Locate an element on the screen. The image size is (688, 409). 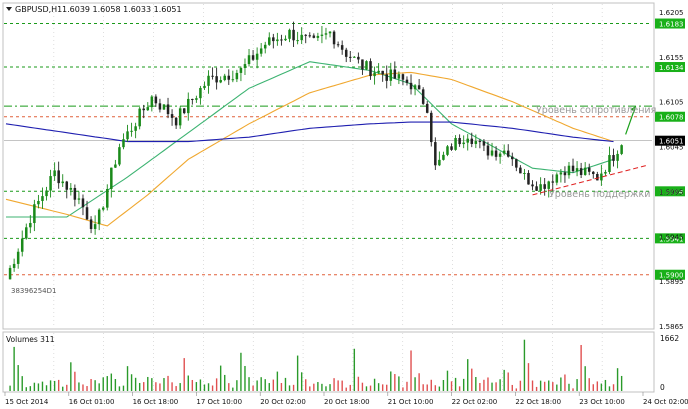
dropdown-triangle-icon is located at coordinates (9, 9).